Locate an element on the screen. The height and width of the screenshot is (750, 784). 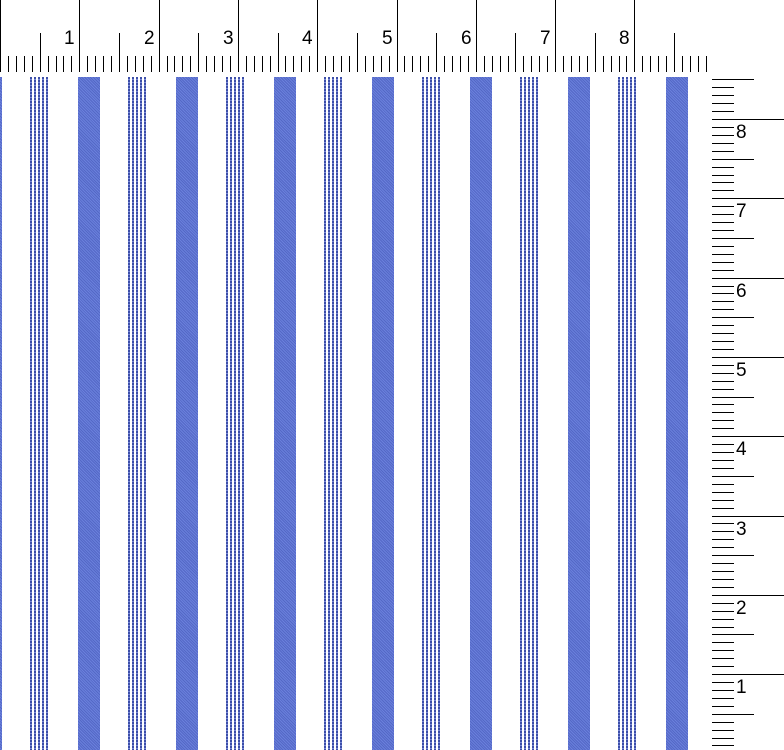
ruler-label: 1 is located at coordinates (741, 687).